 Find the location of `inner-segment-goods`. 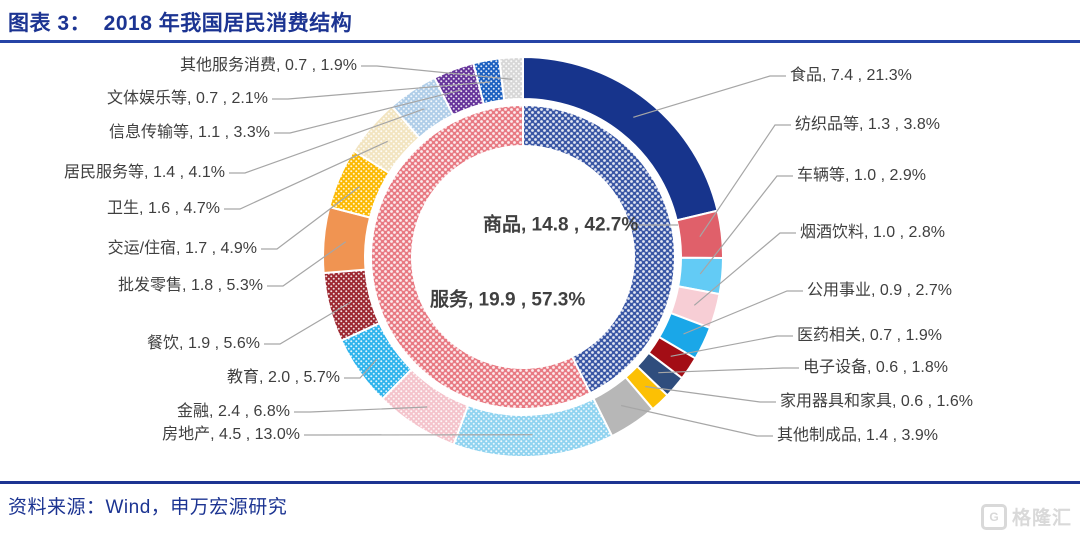

inner-segment-goods is located at coordinates (599, 249).